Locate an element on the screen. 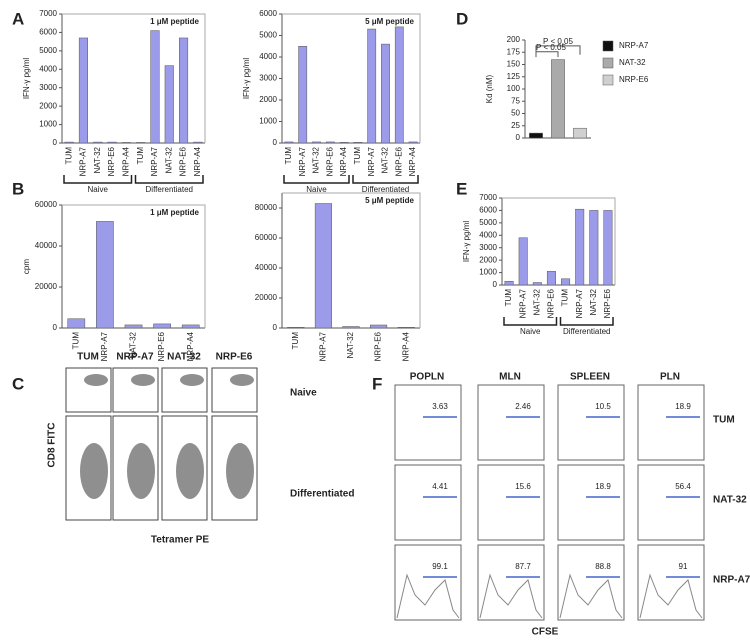 The height and width of the screenshot is (641, 750). column-label: NRP-A7 is located at coordinates (135, 357).